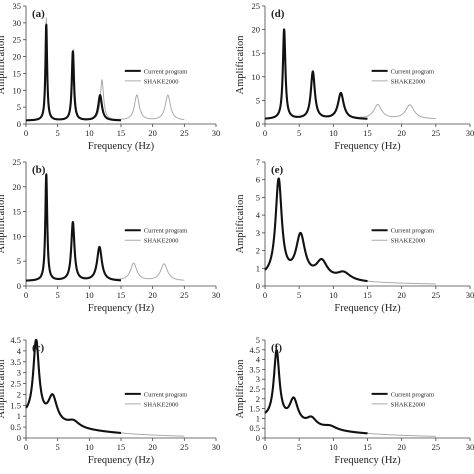 Image resolution: width=474 pixels, height=474 pixels. Describe the element at coordinates (258, 268) in the screenshot. I see `y-tick-label: 1` at that location.